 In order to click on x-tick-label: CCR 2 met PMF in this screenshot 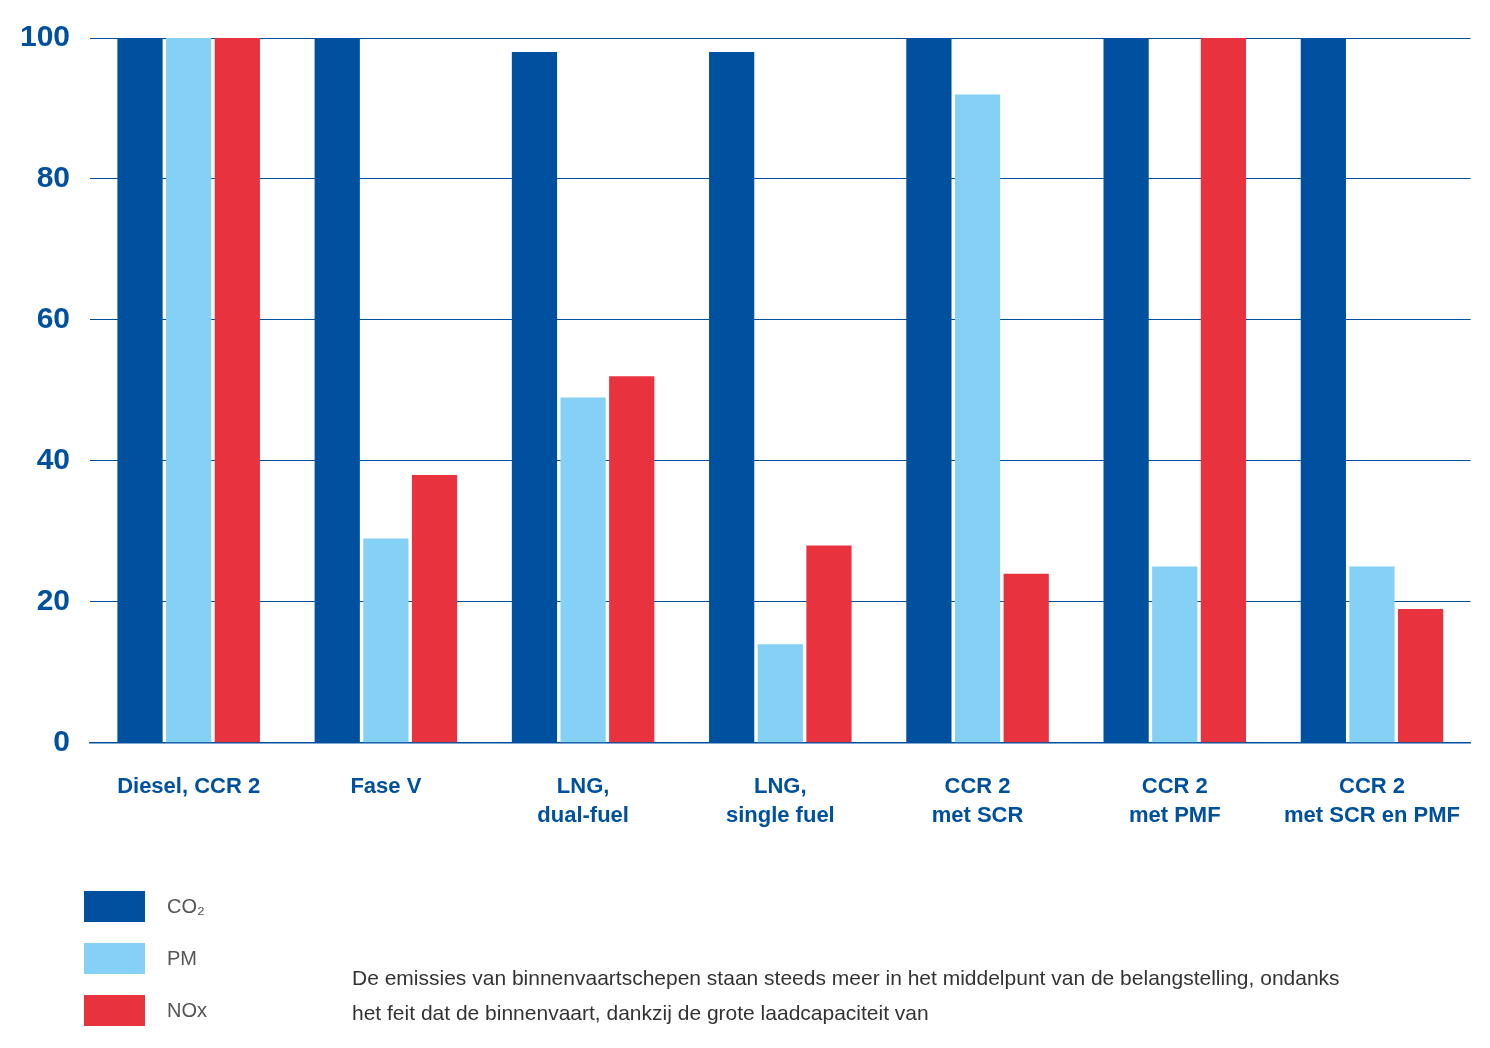, I will do `click(1174, 800)`.